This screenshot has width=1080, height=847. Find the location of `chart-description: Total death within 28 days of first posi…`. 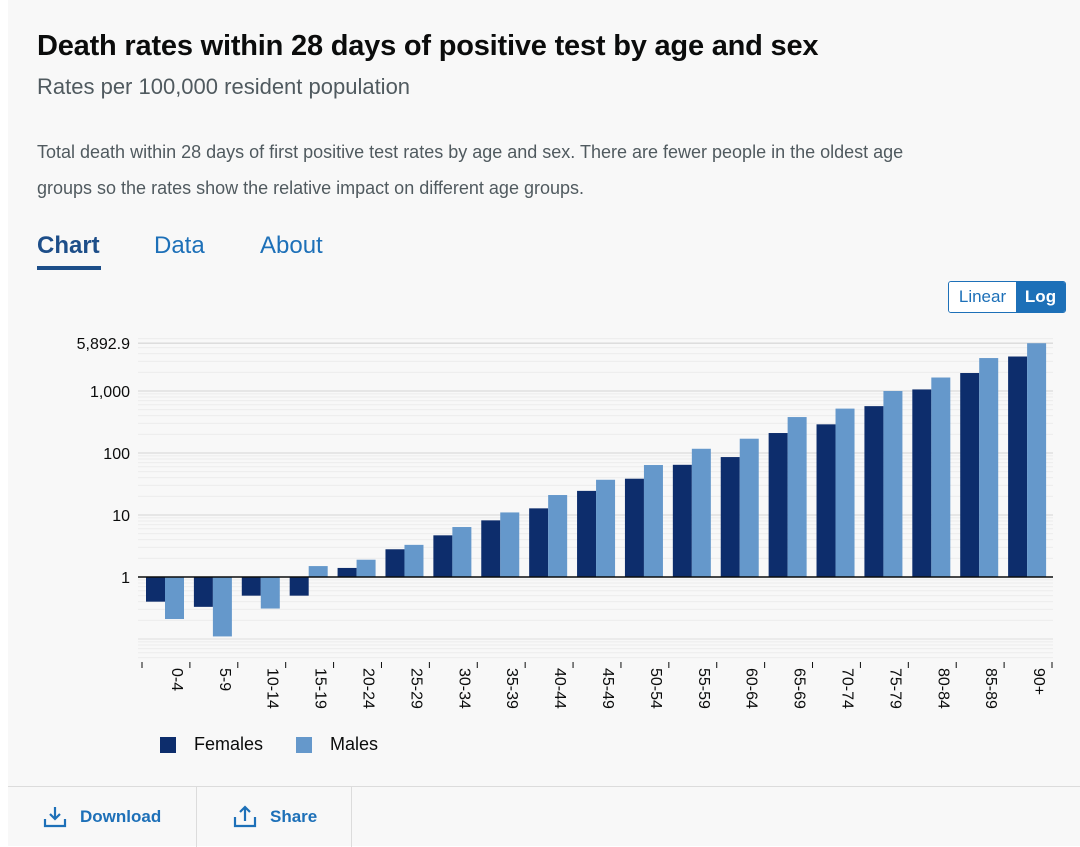

chart-description: Total death within 28 days of first posi… is located at coordinates (470, 170).